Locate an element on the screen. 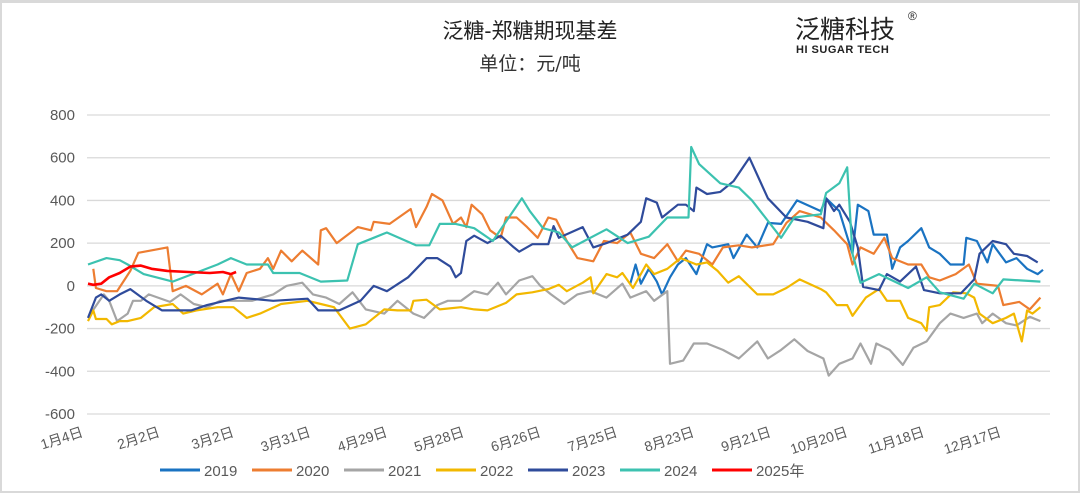 The height and width of the screenshot is (493, 1080). x-tick-label: 8月23日 is located at coordinates (669, 439).